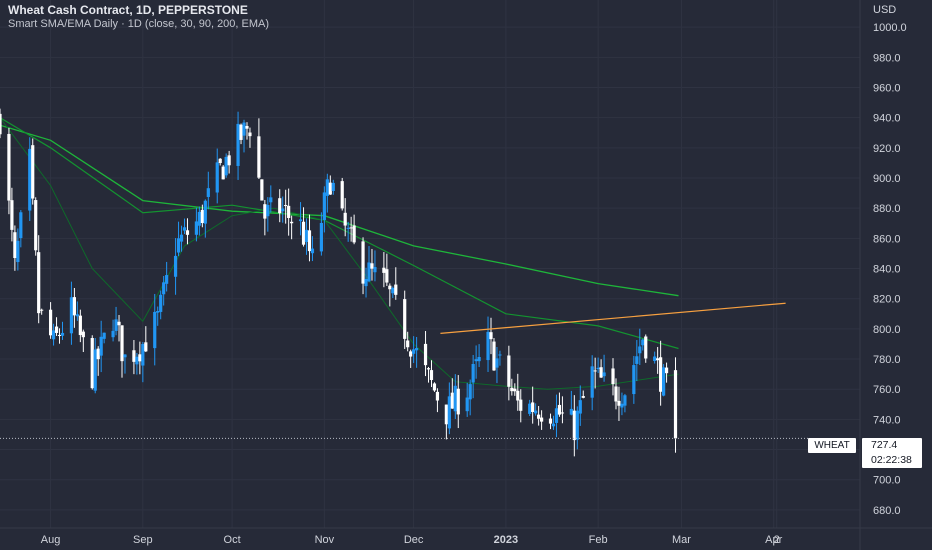 The image size is (932, 550). Describe the element at coordinates (232, 540) in the screenshot. I see `time-tick: Oct` at that location.